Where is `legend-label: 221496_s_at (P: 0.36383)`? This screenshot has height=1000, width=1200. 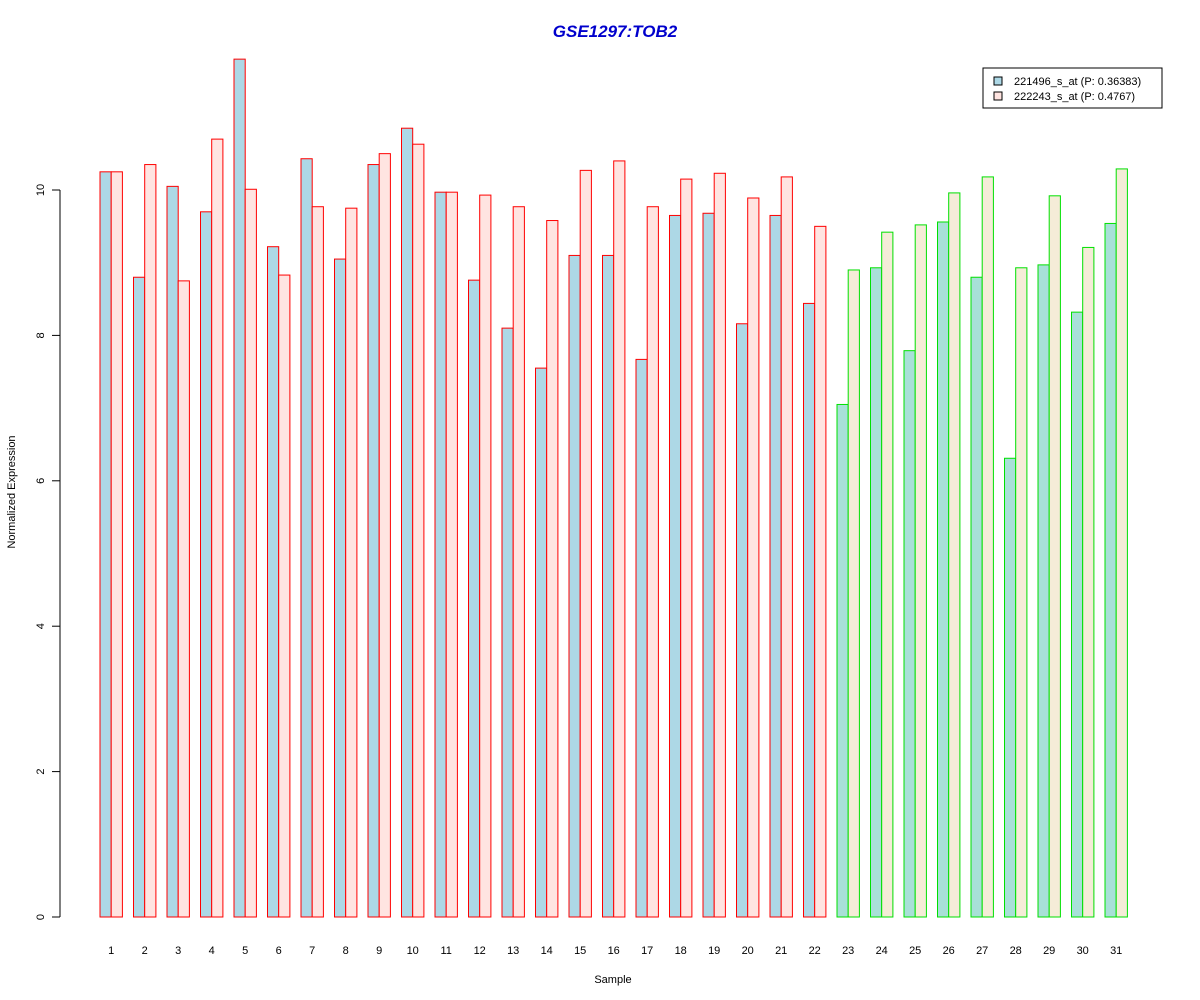
legend-label: 221496_s_at (P: 0.36383) is located at coordinates (1077, 82).